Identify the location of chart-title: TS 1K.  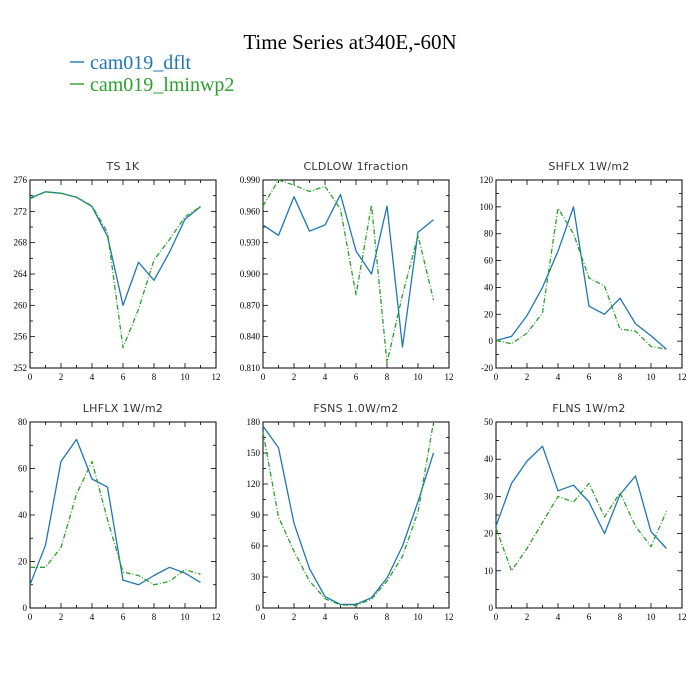
(123, 166).